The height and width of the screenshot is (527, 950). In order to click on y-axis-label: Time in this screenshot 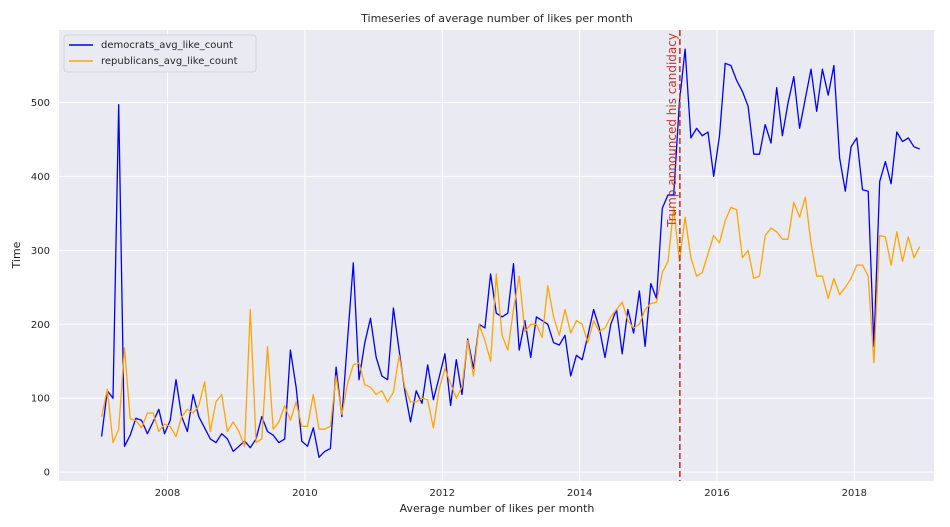, I will do `click(16, 255)`.